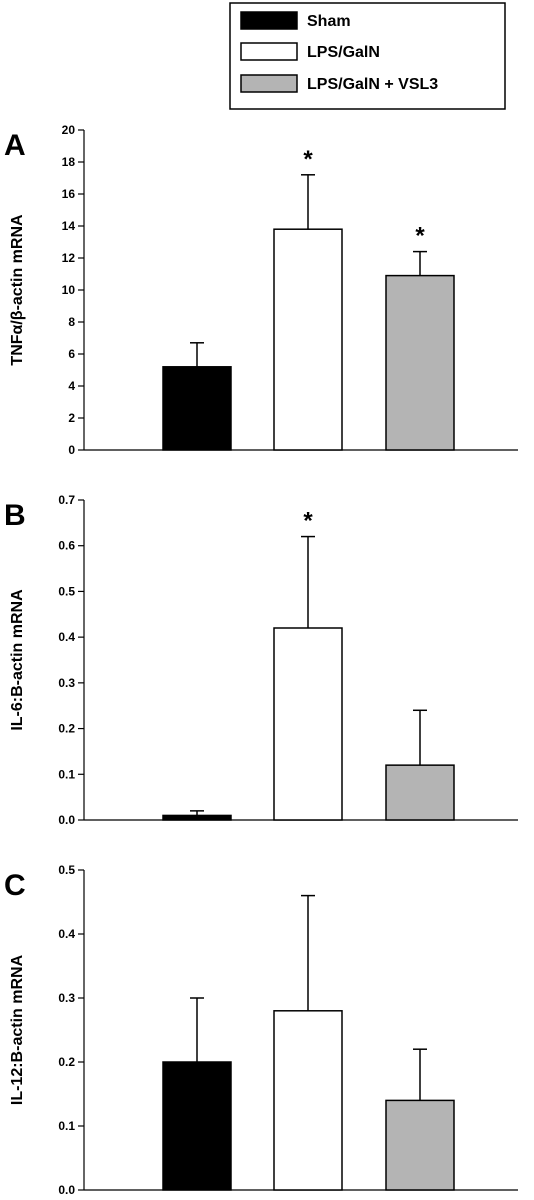 The image size is (534, 1200). Describe the element at coordinates (15, 515) in the screenshot. I see `panel-letter: B` at that location.